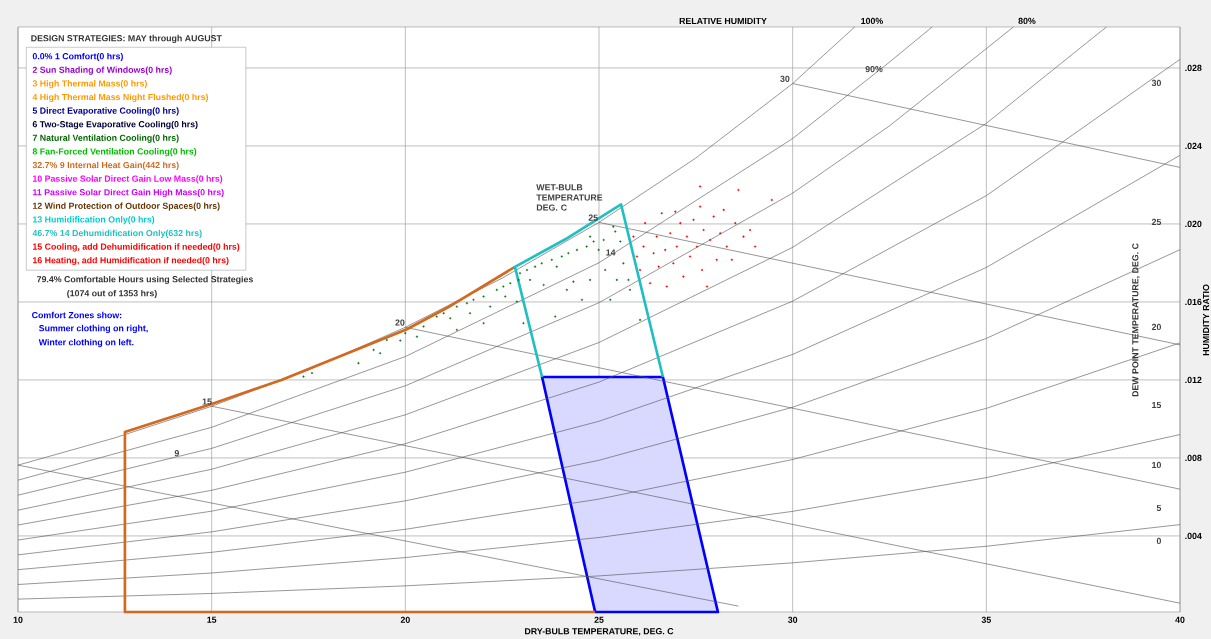  What do you see at coordinates (569, 197) in the screenshot?
I see `annotation: WET-BULB TEMPERATURE DEG. C` at bounding box center [569, 197].